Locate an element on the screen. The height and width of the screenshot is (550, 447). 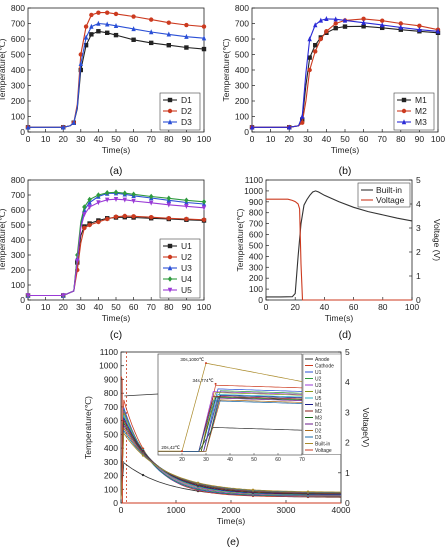
legend-label: U3 is located at coordinates (318, 386).